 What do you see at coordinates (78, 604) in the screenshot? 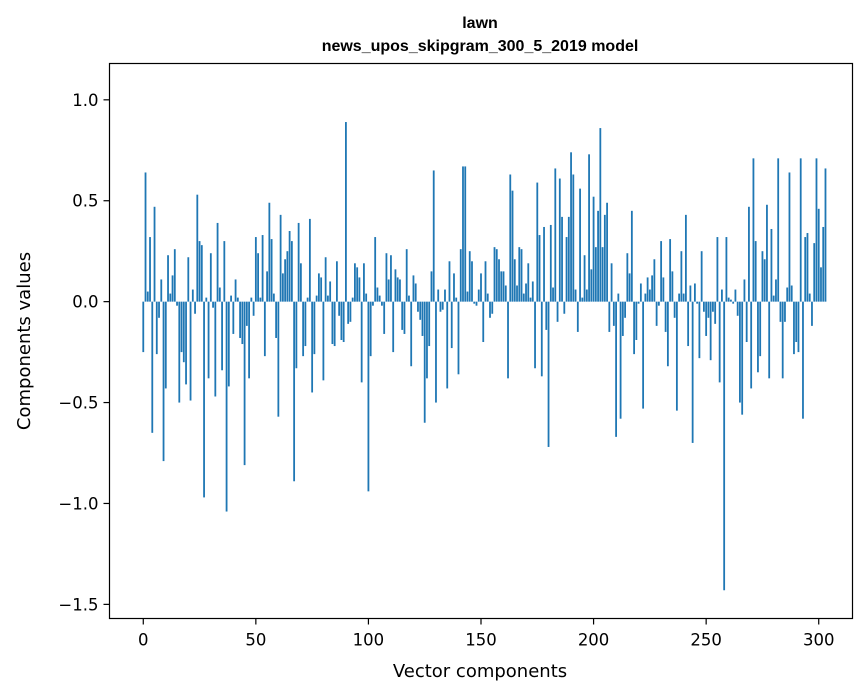
I see `y-tick-label: −1.5` at bounding box center [78, 604].